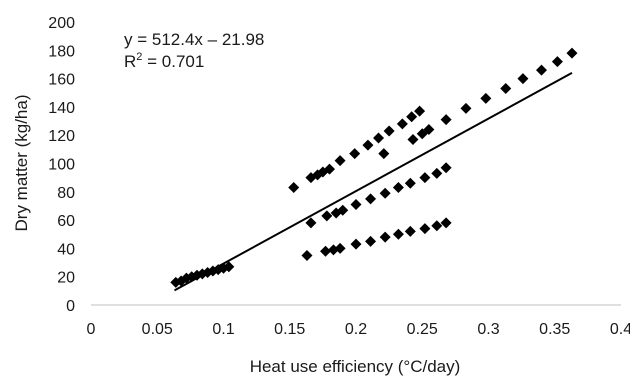 Image resolution: width=630 pixels, height=377 pixels. I want to click on x-axis-ticks: 0 0.05 0.1 0.15 0.2 0.25 0.3 0.35 0.4, so click(358, 329).